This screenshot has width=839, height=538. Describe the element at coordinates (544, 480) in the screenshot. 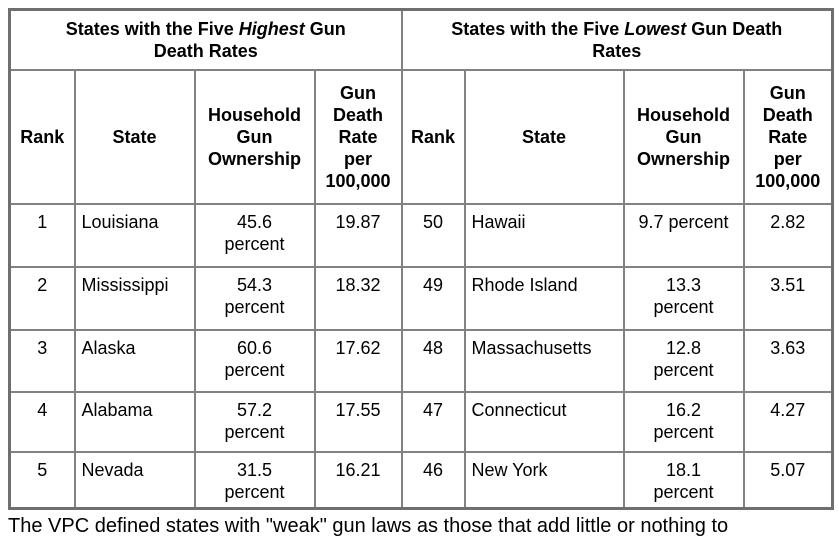

I see `state-cell: New York` at that location.